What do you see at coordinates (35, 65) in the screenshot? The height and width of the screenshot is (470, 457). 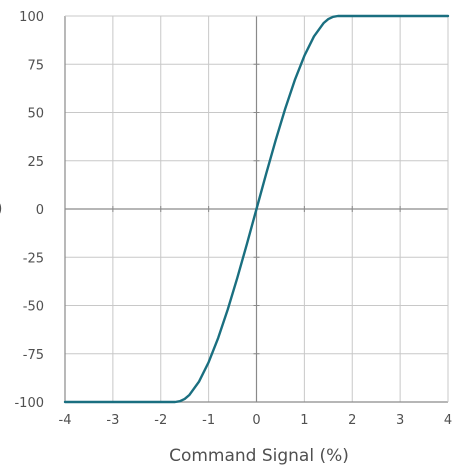 I see `y-tick-label: 75` at bounding box center [35, 65].